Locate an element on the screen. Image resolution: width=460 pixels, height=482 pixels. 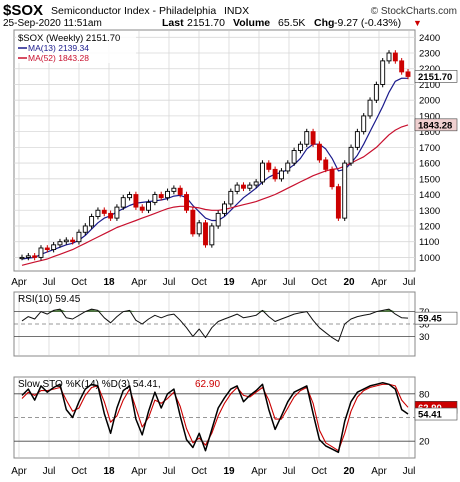
sto-k-line is located at coordinates (215, 417).